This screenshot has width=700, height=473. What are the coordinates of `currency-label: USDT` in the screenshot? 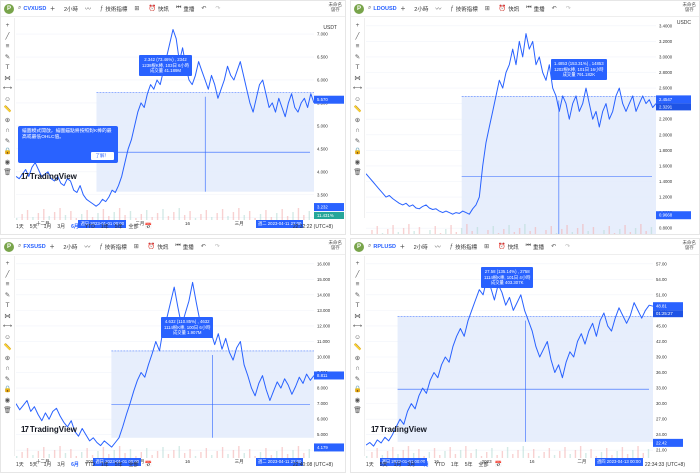 It's located at (330, 28).